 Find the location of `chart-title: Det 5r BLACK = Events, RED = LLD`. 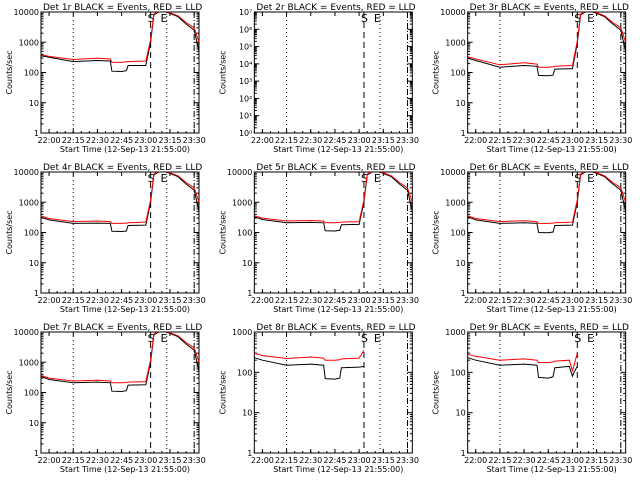

chart-title: Det 5r BLACK = Events, RED = LLD is located at coordinates (335, 168).